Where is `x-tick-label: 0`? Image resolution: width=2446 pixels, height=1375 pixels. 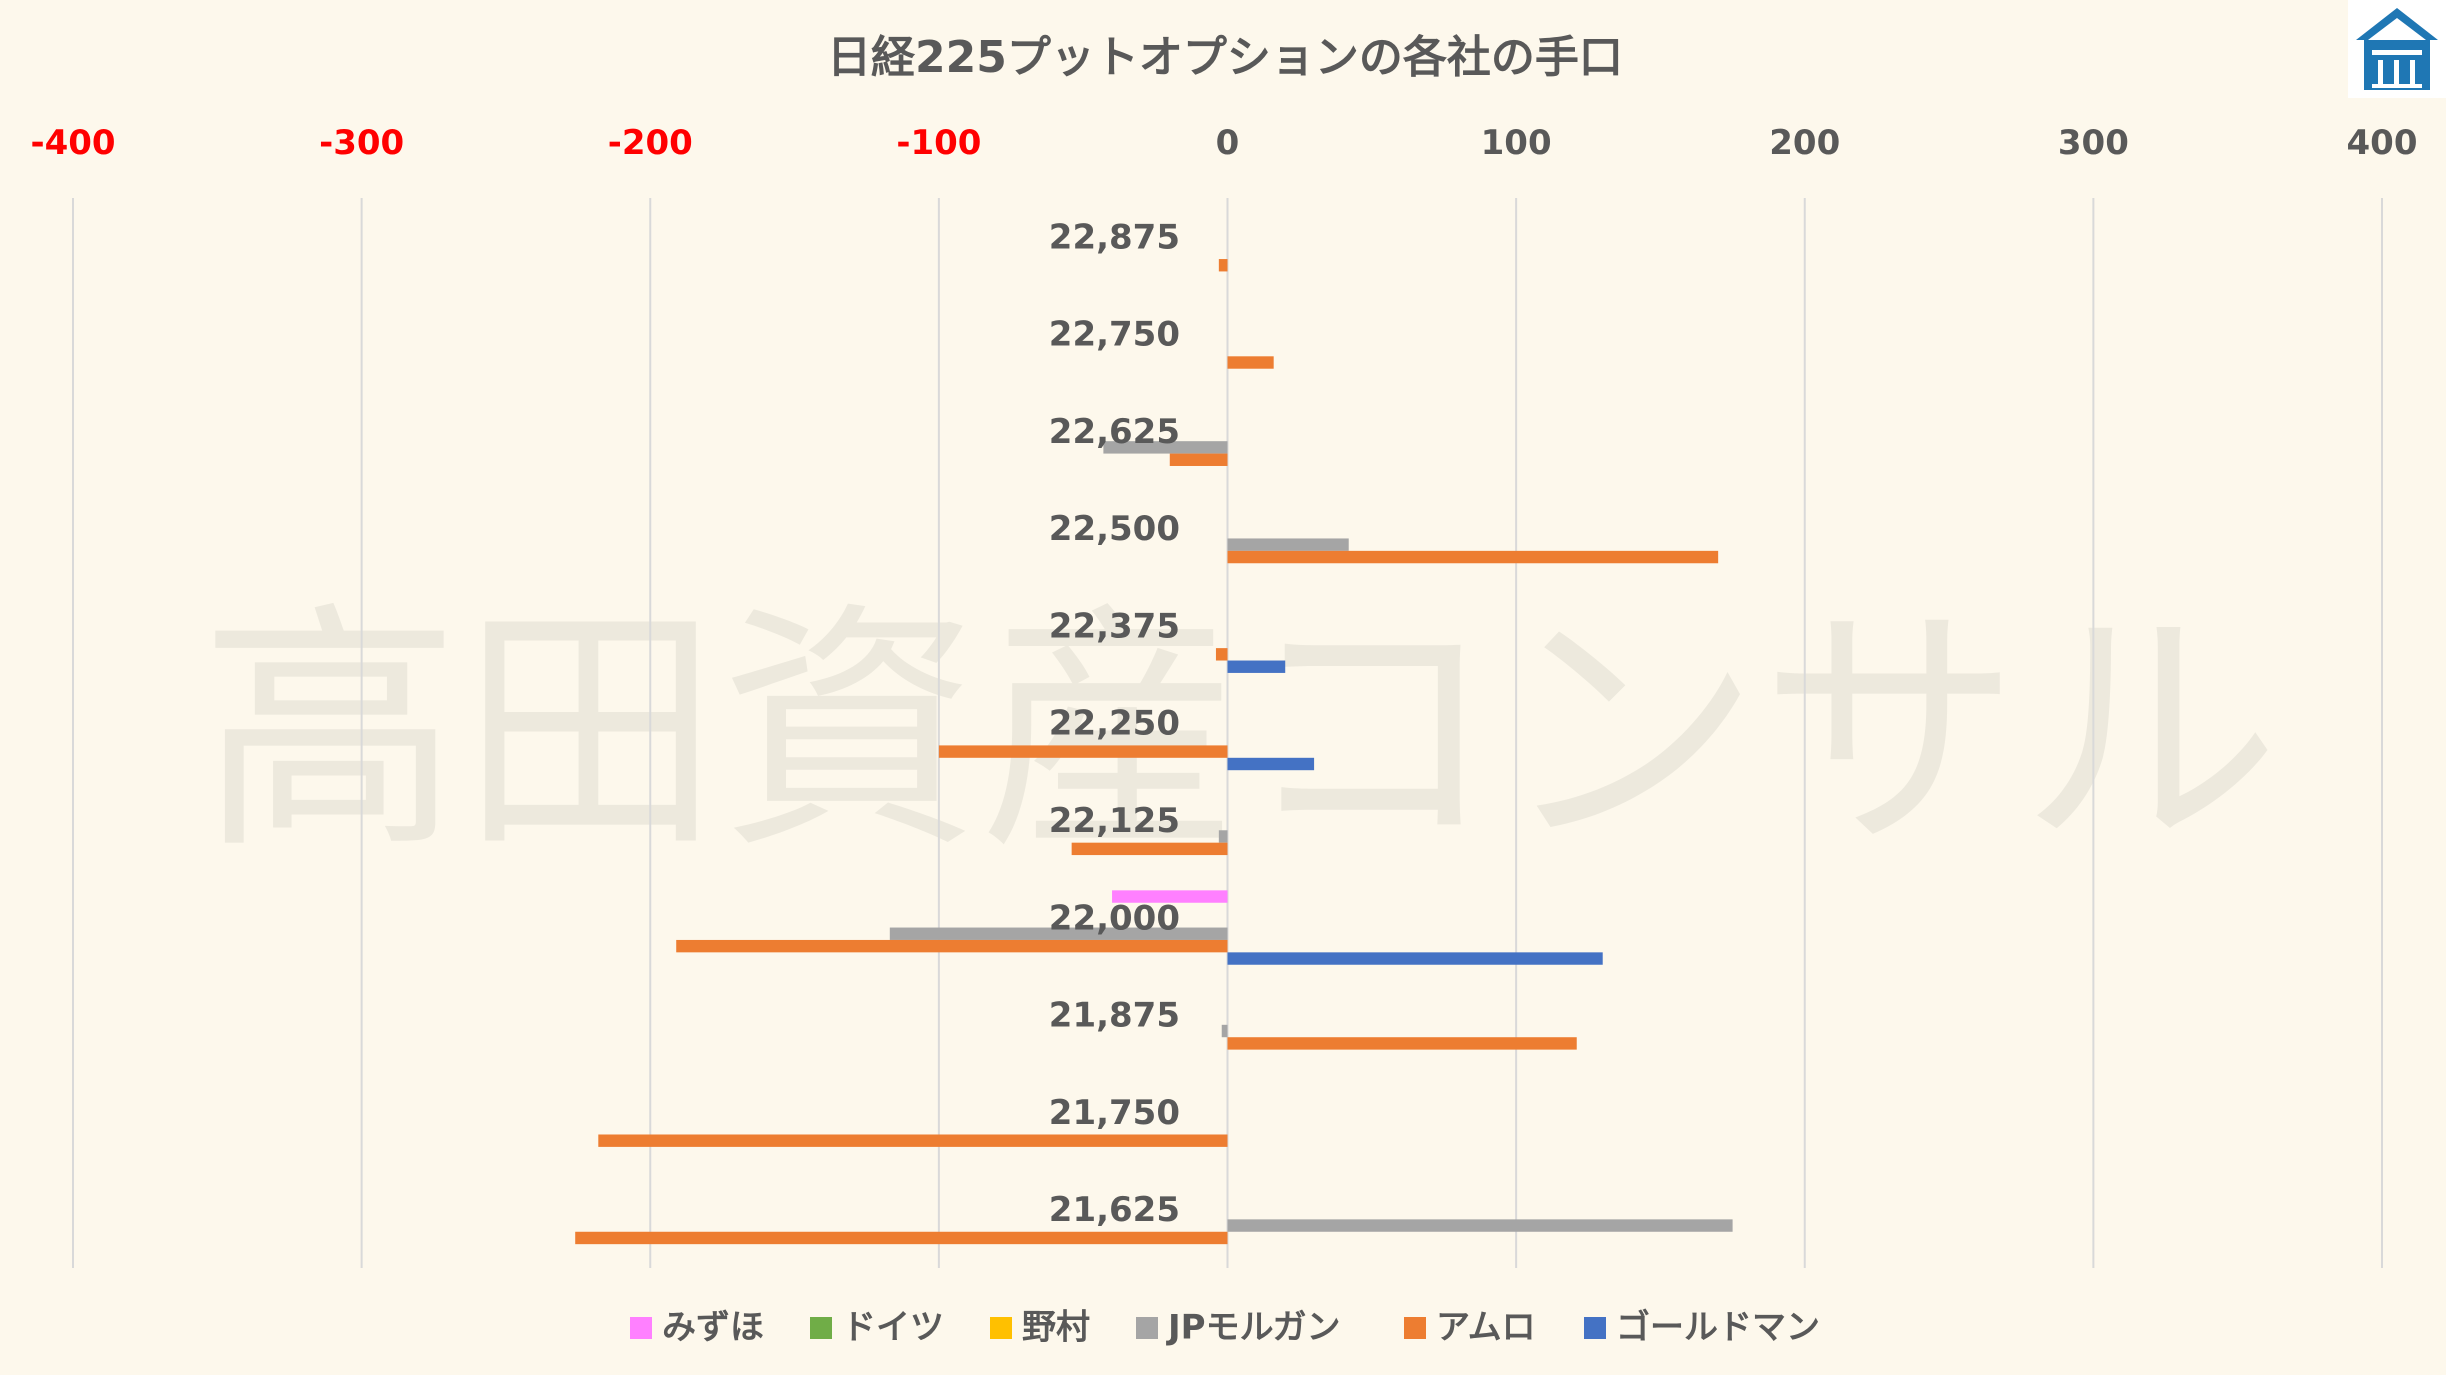
x-tick-label: 0 is located at coordinates (1228, 143).